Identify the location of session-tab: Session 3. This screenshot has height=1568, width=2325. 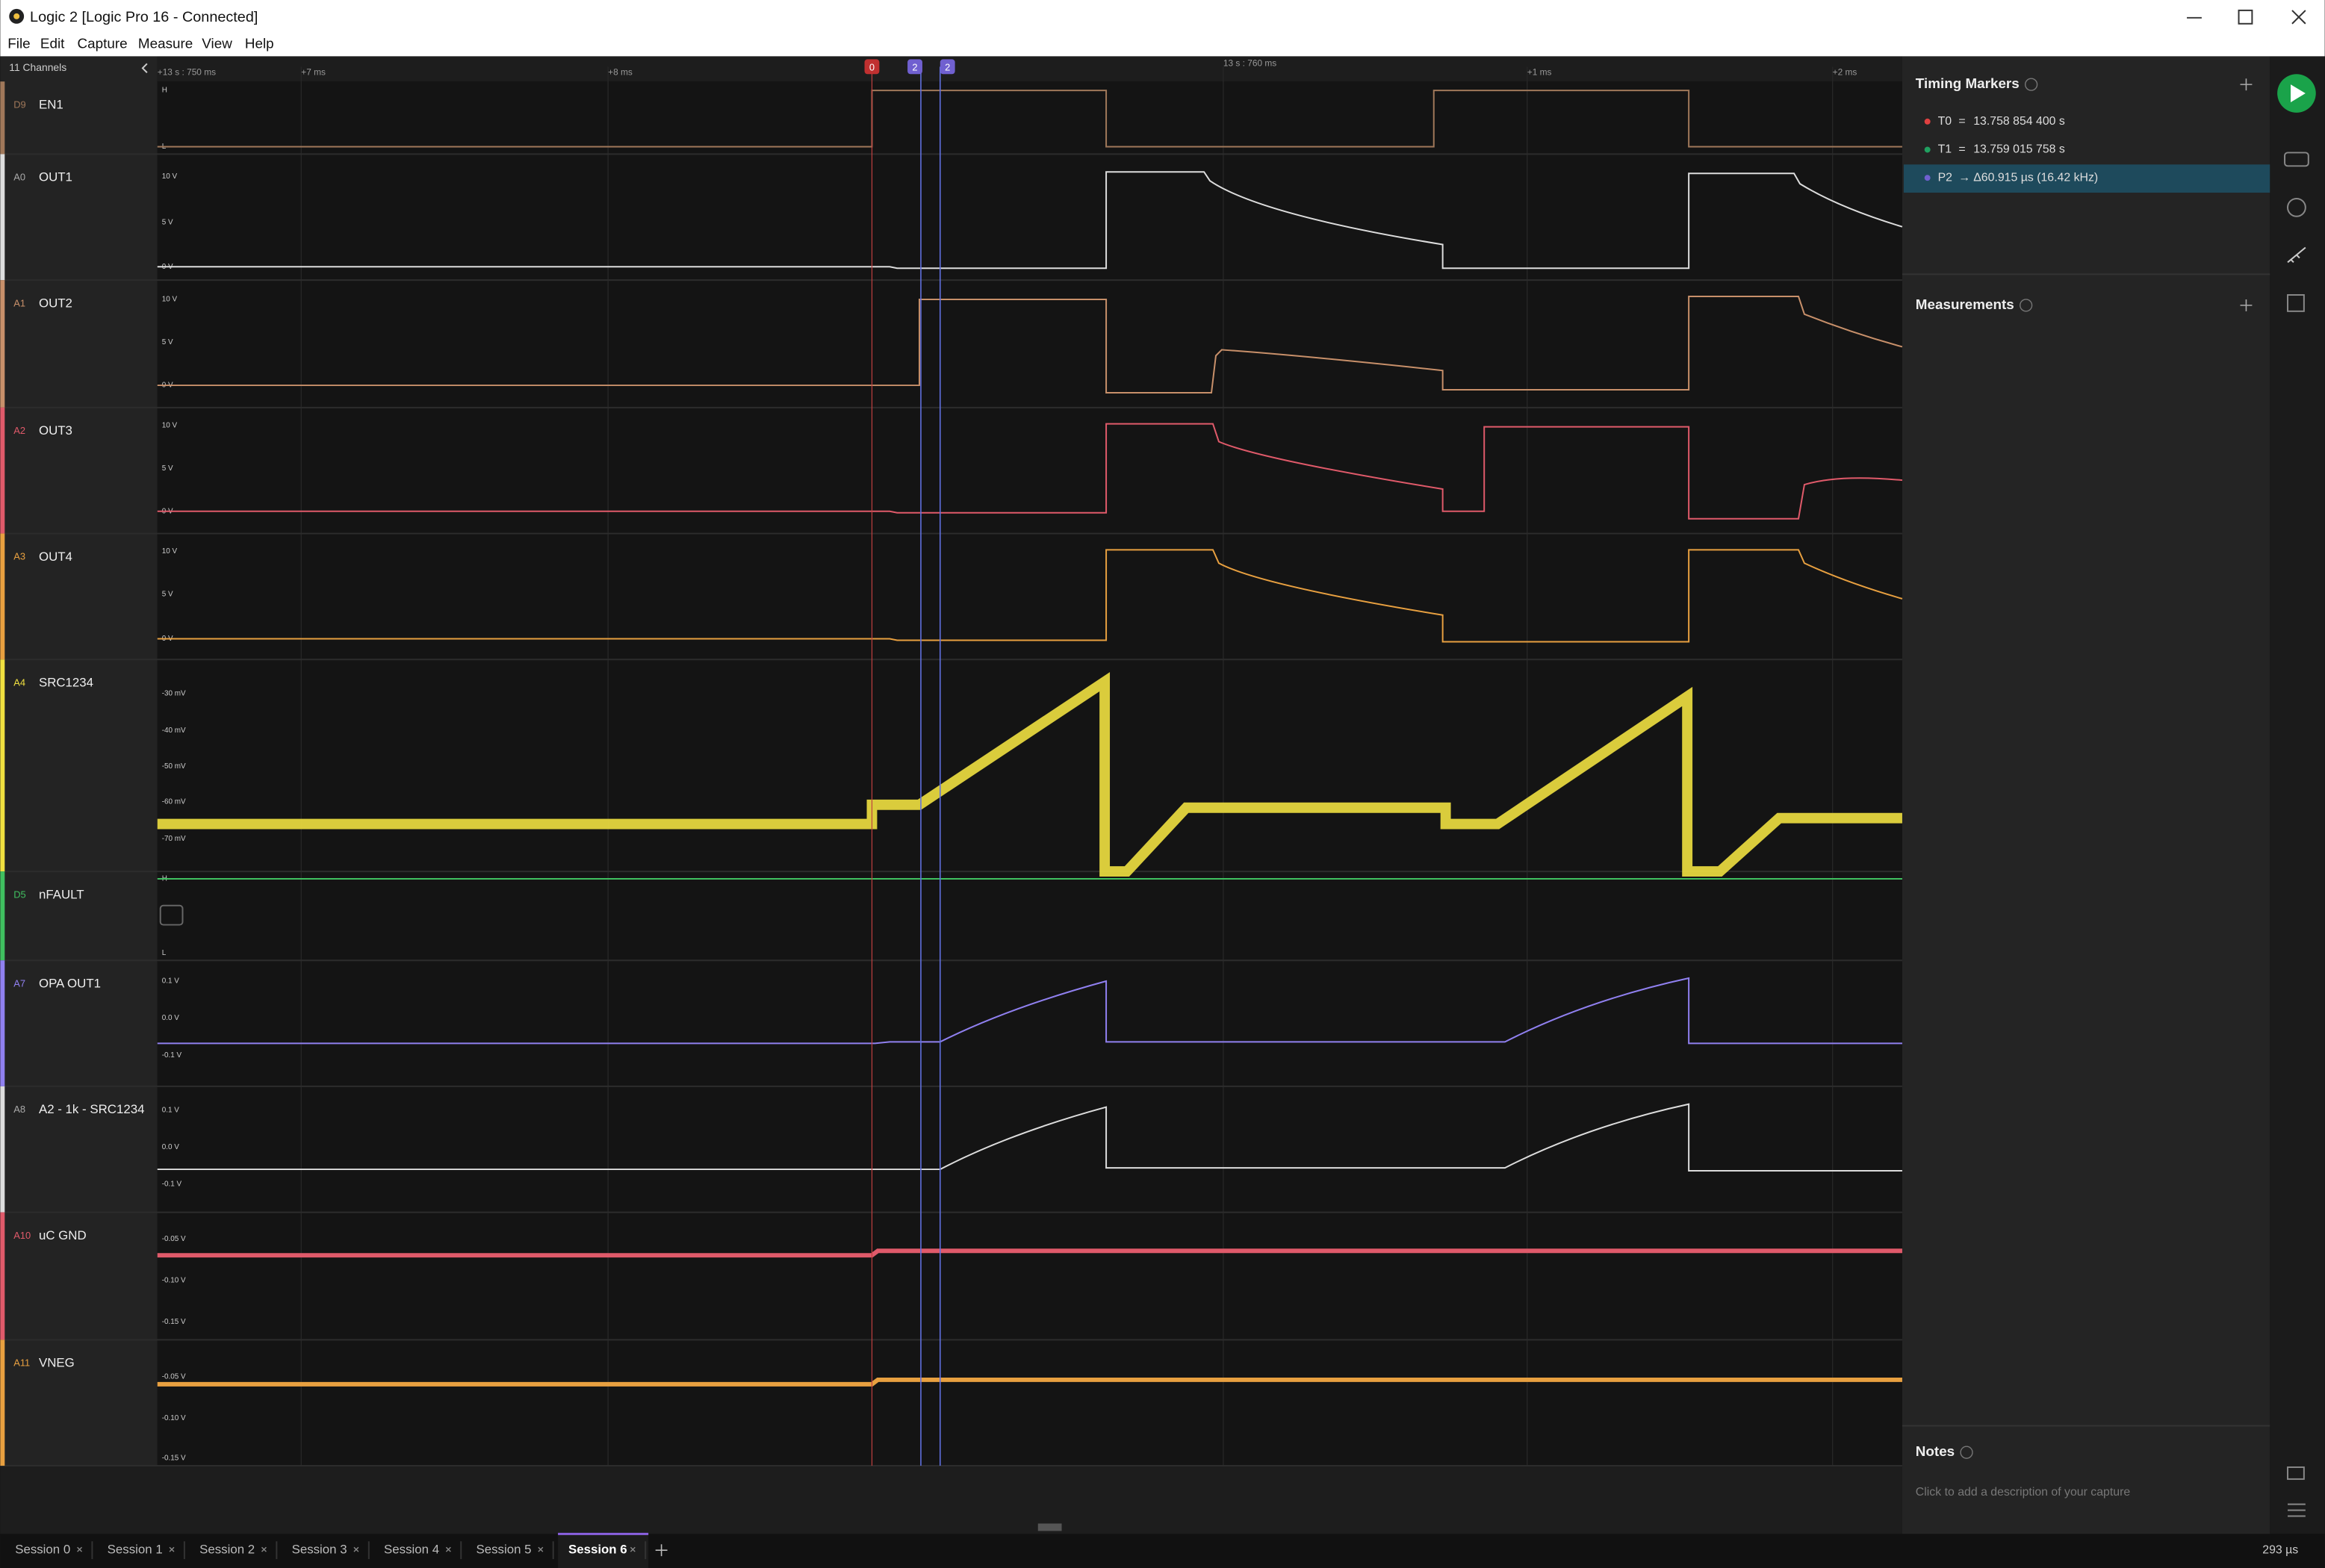
(319, 1550).